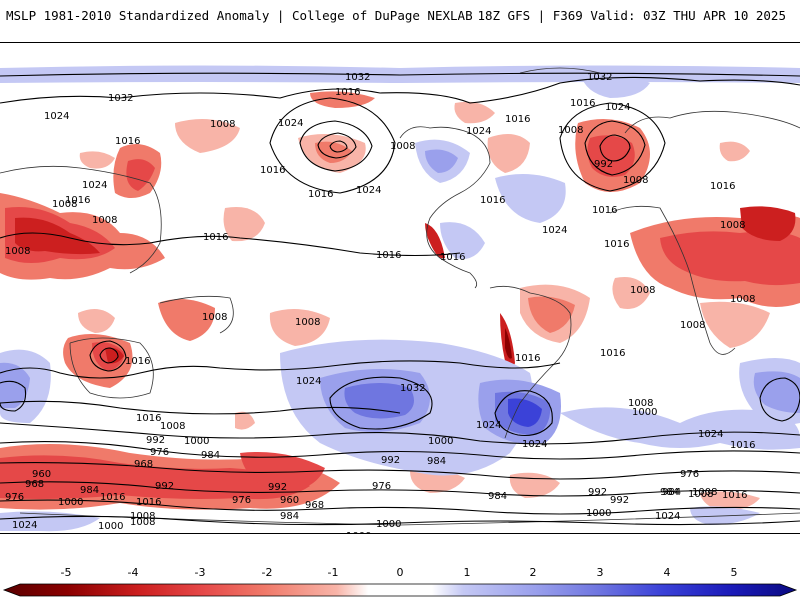 The image size is (800, 600). Describe the element at coordinates (66, 572) in the screenshot. I see `colorbar-tick: -5` at that location.